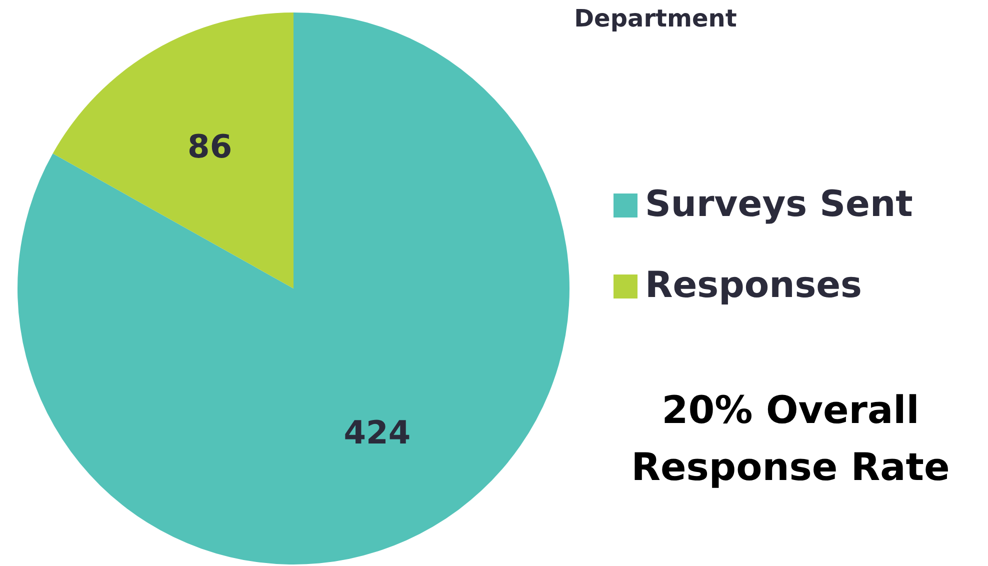  What do you see at coordinates (655, 18) in the screenshot?
I see `chart-title: Department` at bounding box center [655, 18].